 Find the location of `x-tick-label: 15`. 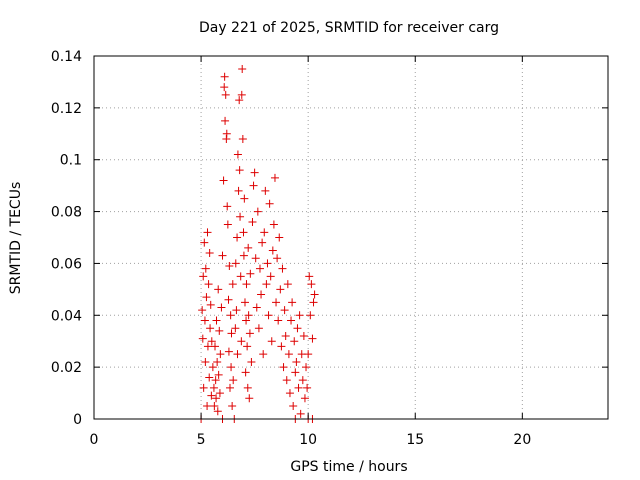

x-tick-label: 15 is located at coordinates (415, 440).